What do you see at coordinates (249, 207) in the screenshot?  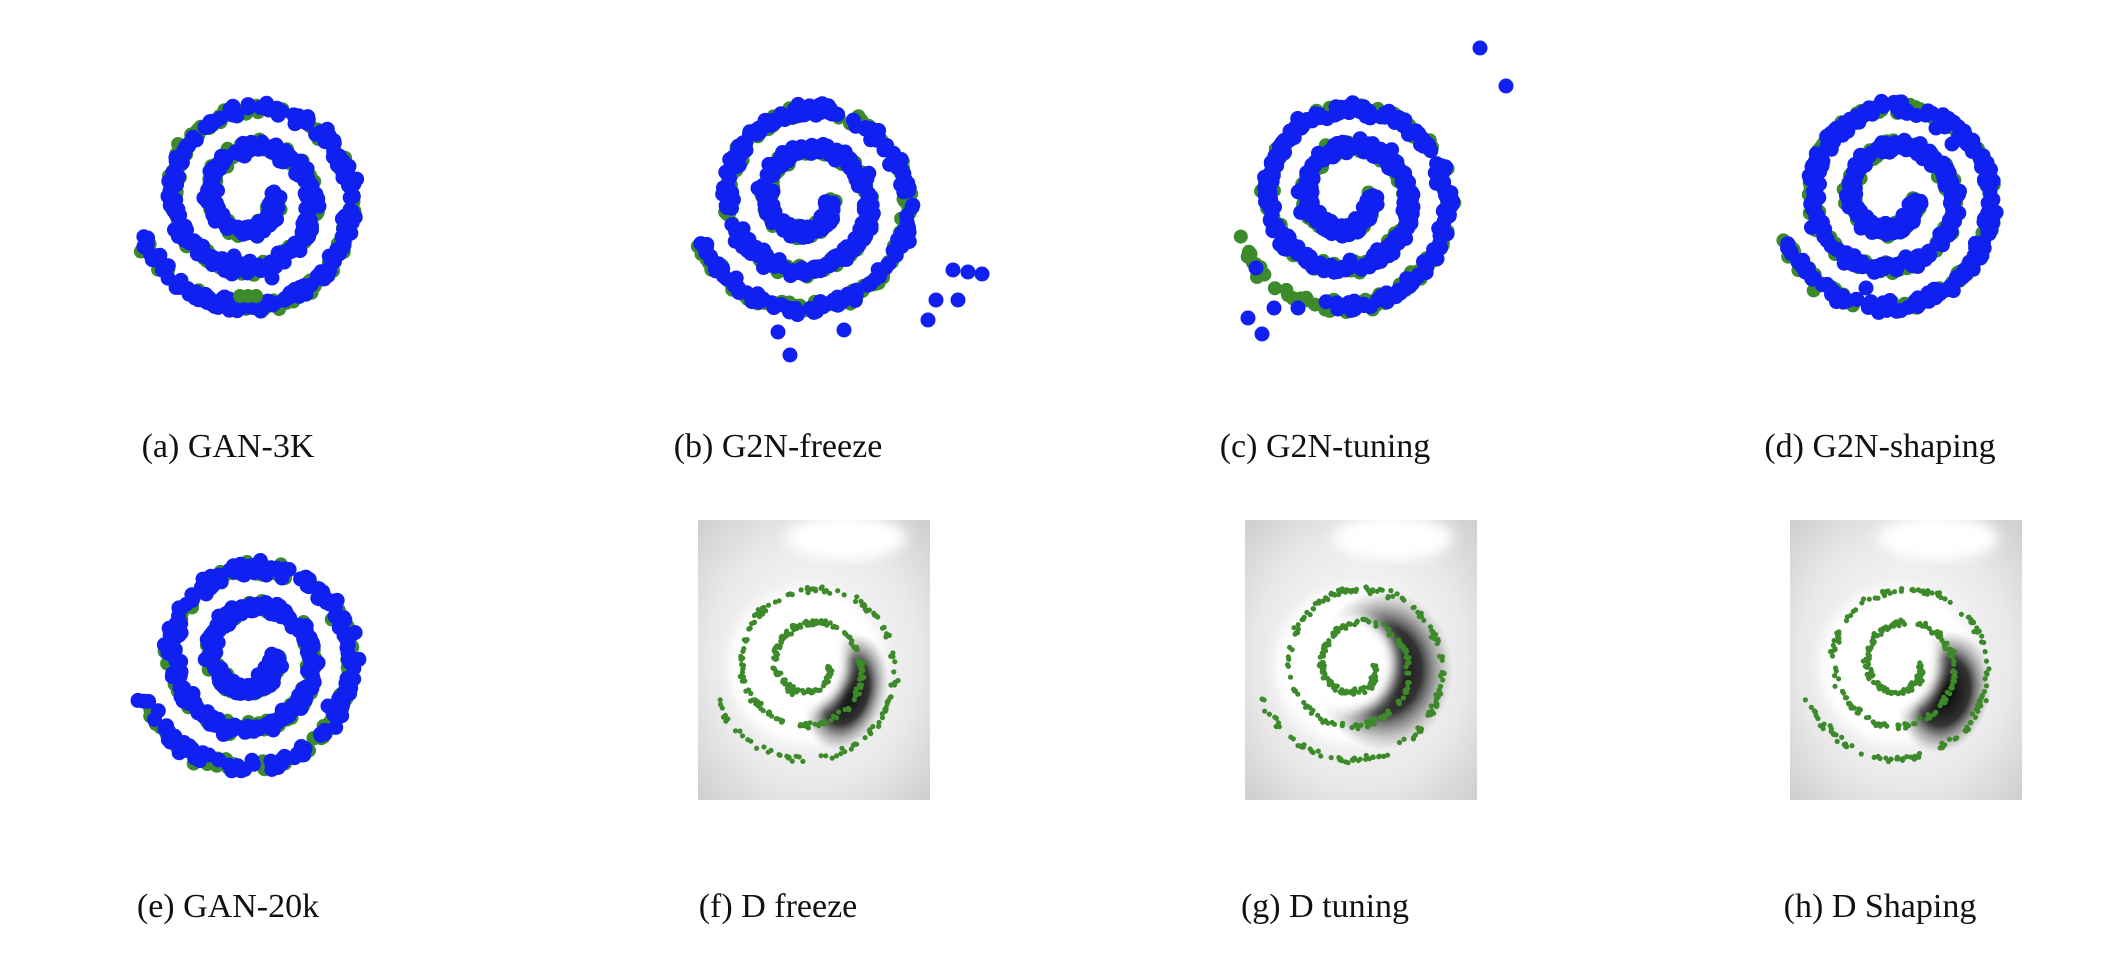 I see `scatter-plot-a` at bounding box center [249, 207].